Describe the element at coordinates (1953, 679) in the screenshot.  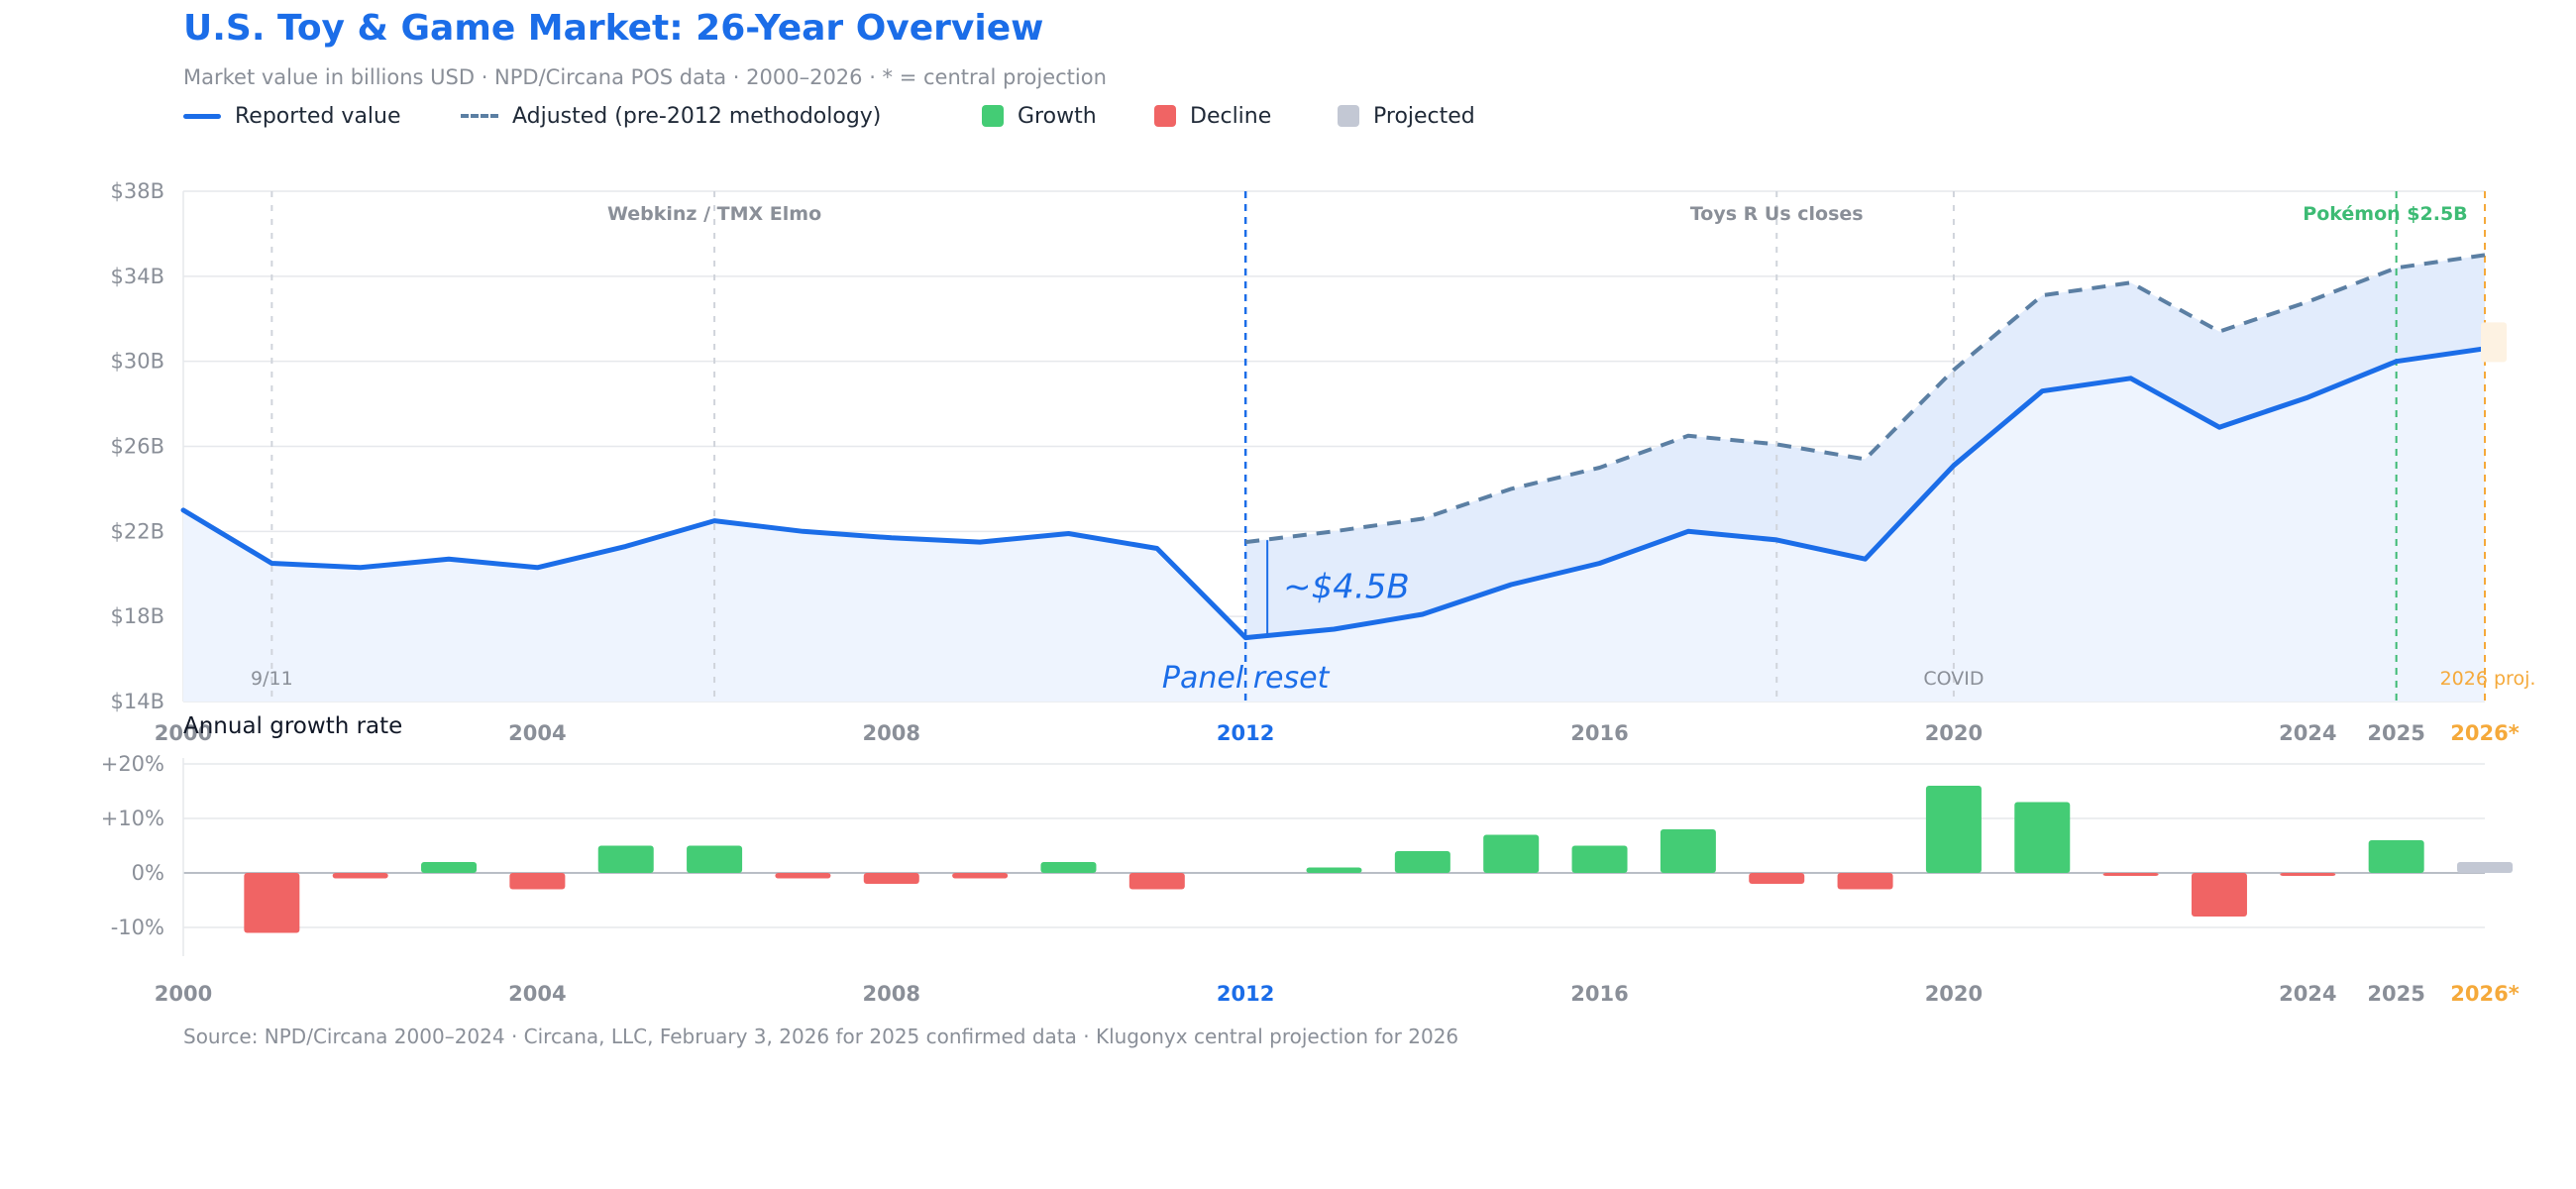
I see `event-label: COVID` at that location.